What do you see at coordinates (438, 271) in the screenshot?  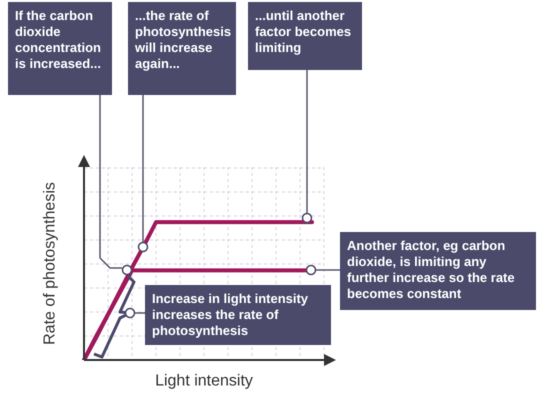 I see `text: Another factor, eg carbon dioxide, is limiting any further increase so the rate becomes constant` at bounding box center [438, 271].